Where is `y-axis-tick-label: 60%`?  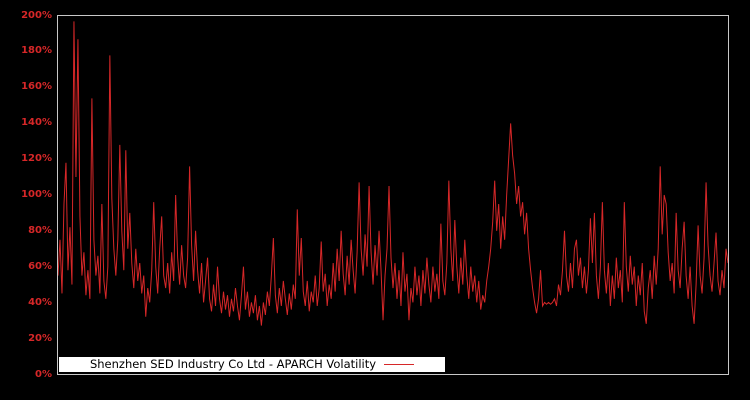
y-axis-tick-label: 60% is located at coordinates (40, 266).